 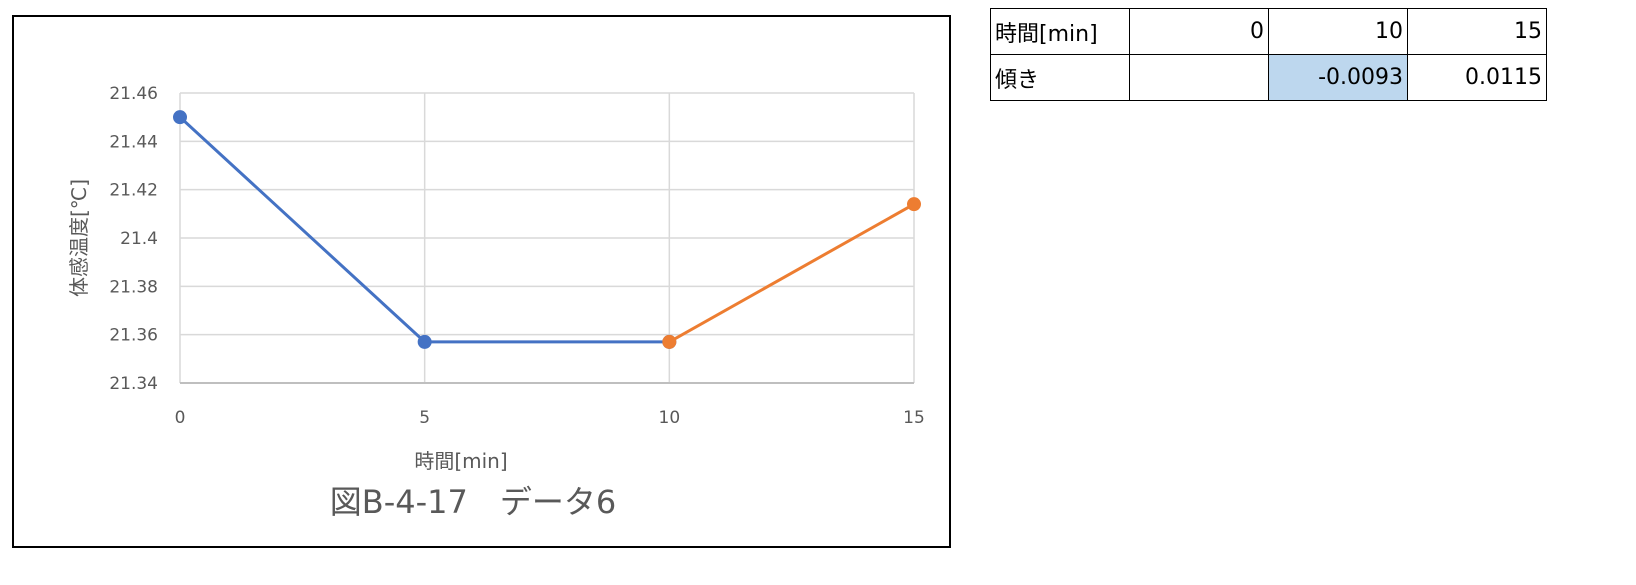 What do you see at coordinates (670, 418) in the screenshot?
I see `x-tick-label: 10` at bounding box center [670, 418].